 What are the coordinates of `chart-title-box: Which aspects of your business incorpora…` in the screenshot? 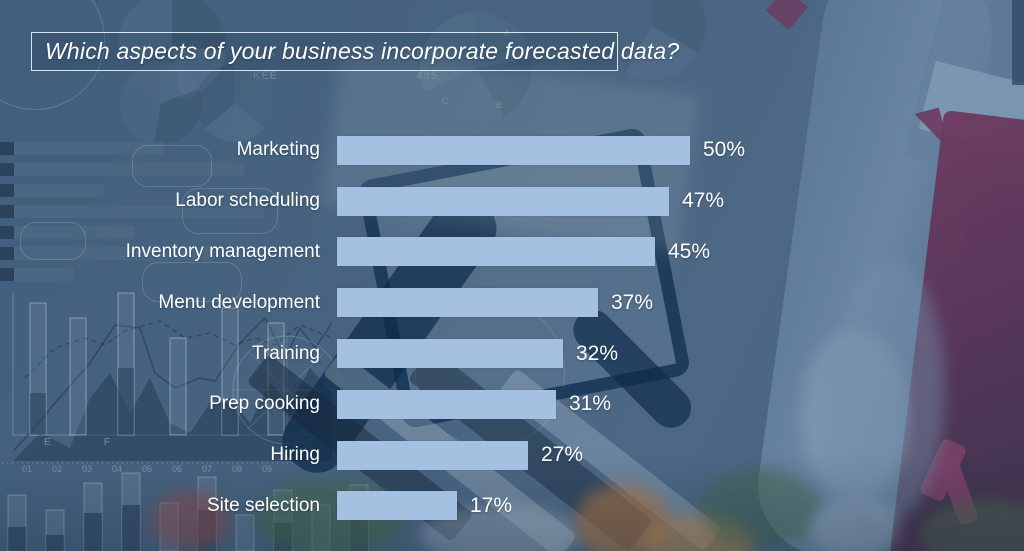 It's located at (355, 51).